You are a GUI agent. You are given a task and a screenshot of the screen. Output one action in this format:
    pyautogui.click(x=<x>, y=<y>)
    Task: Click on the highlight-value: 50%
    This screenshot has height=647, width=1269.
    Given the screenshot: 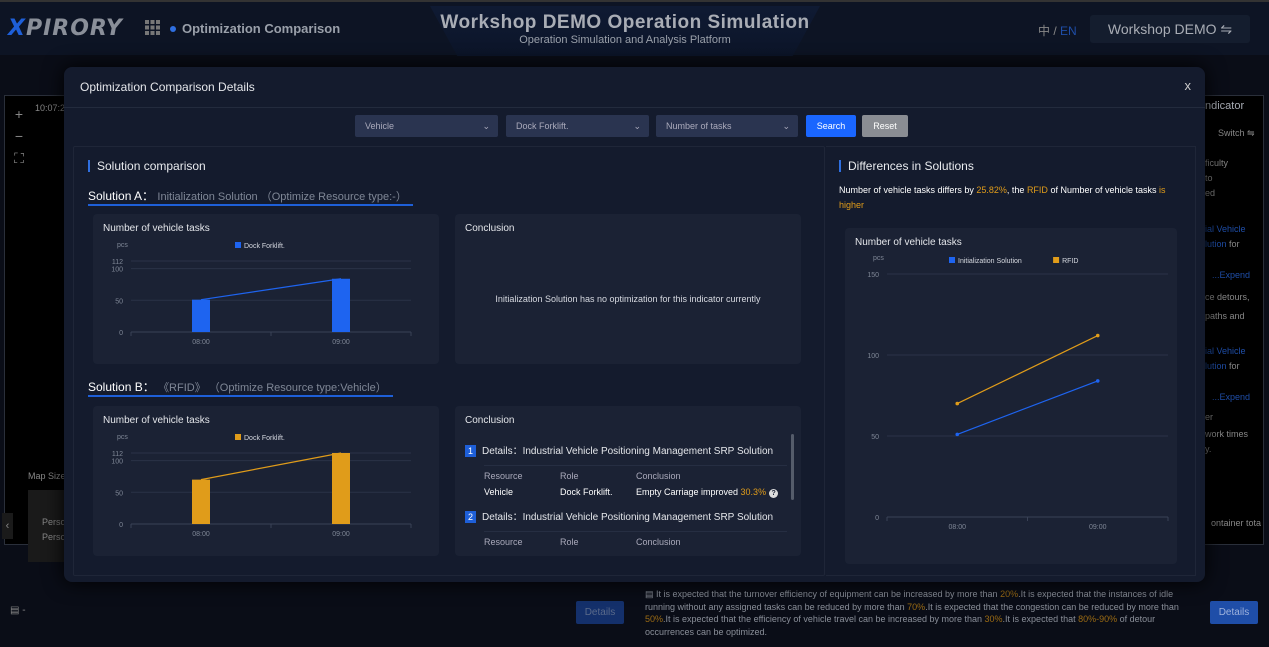 What is the action you would take?
    pyautogui.click(x=654, y=619)
    